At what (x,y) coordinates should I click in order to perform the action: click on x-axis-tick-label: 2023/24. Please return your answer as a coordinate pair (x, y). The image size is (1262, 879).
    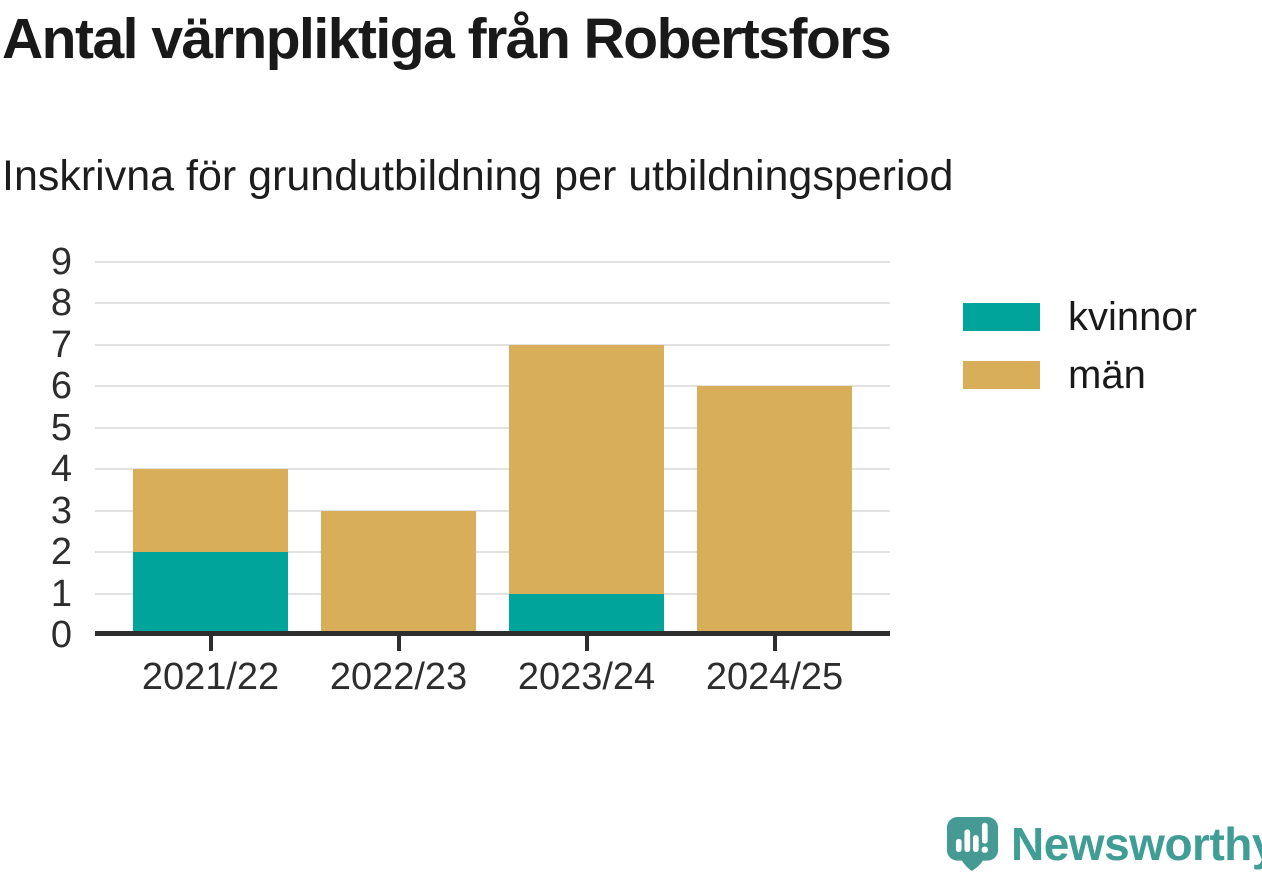
    Looking at the image, I should click on (586, 677).